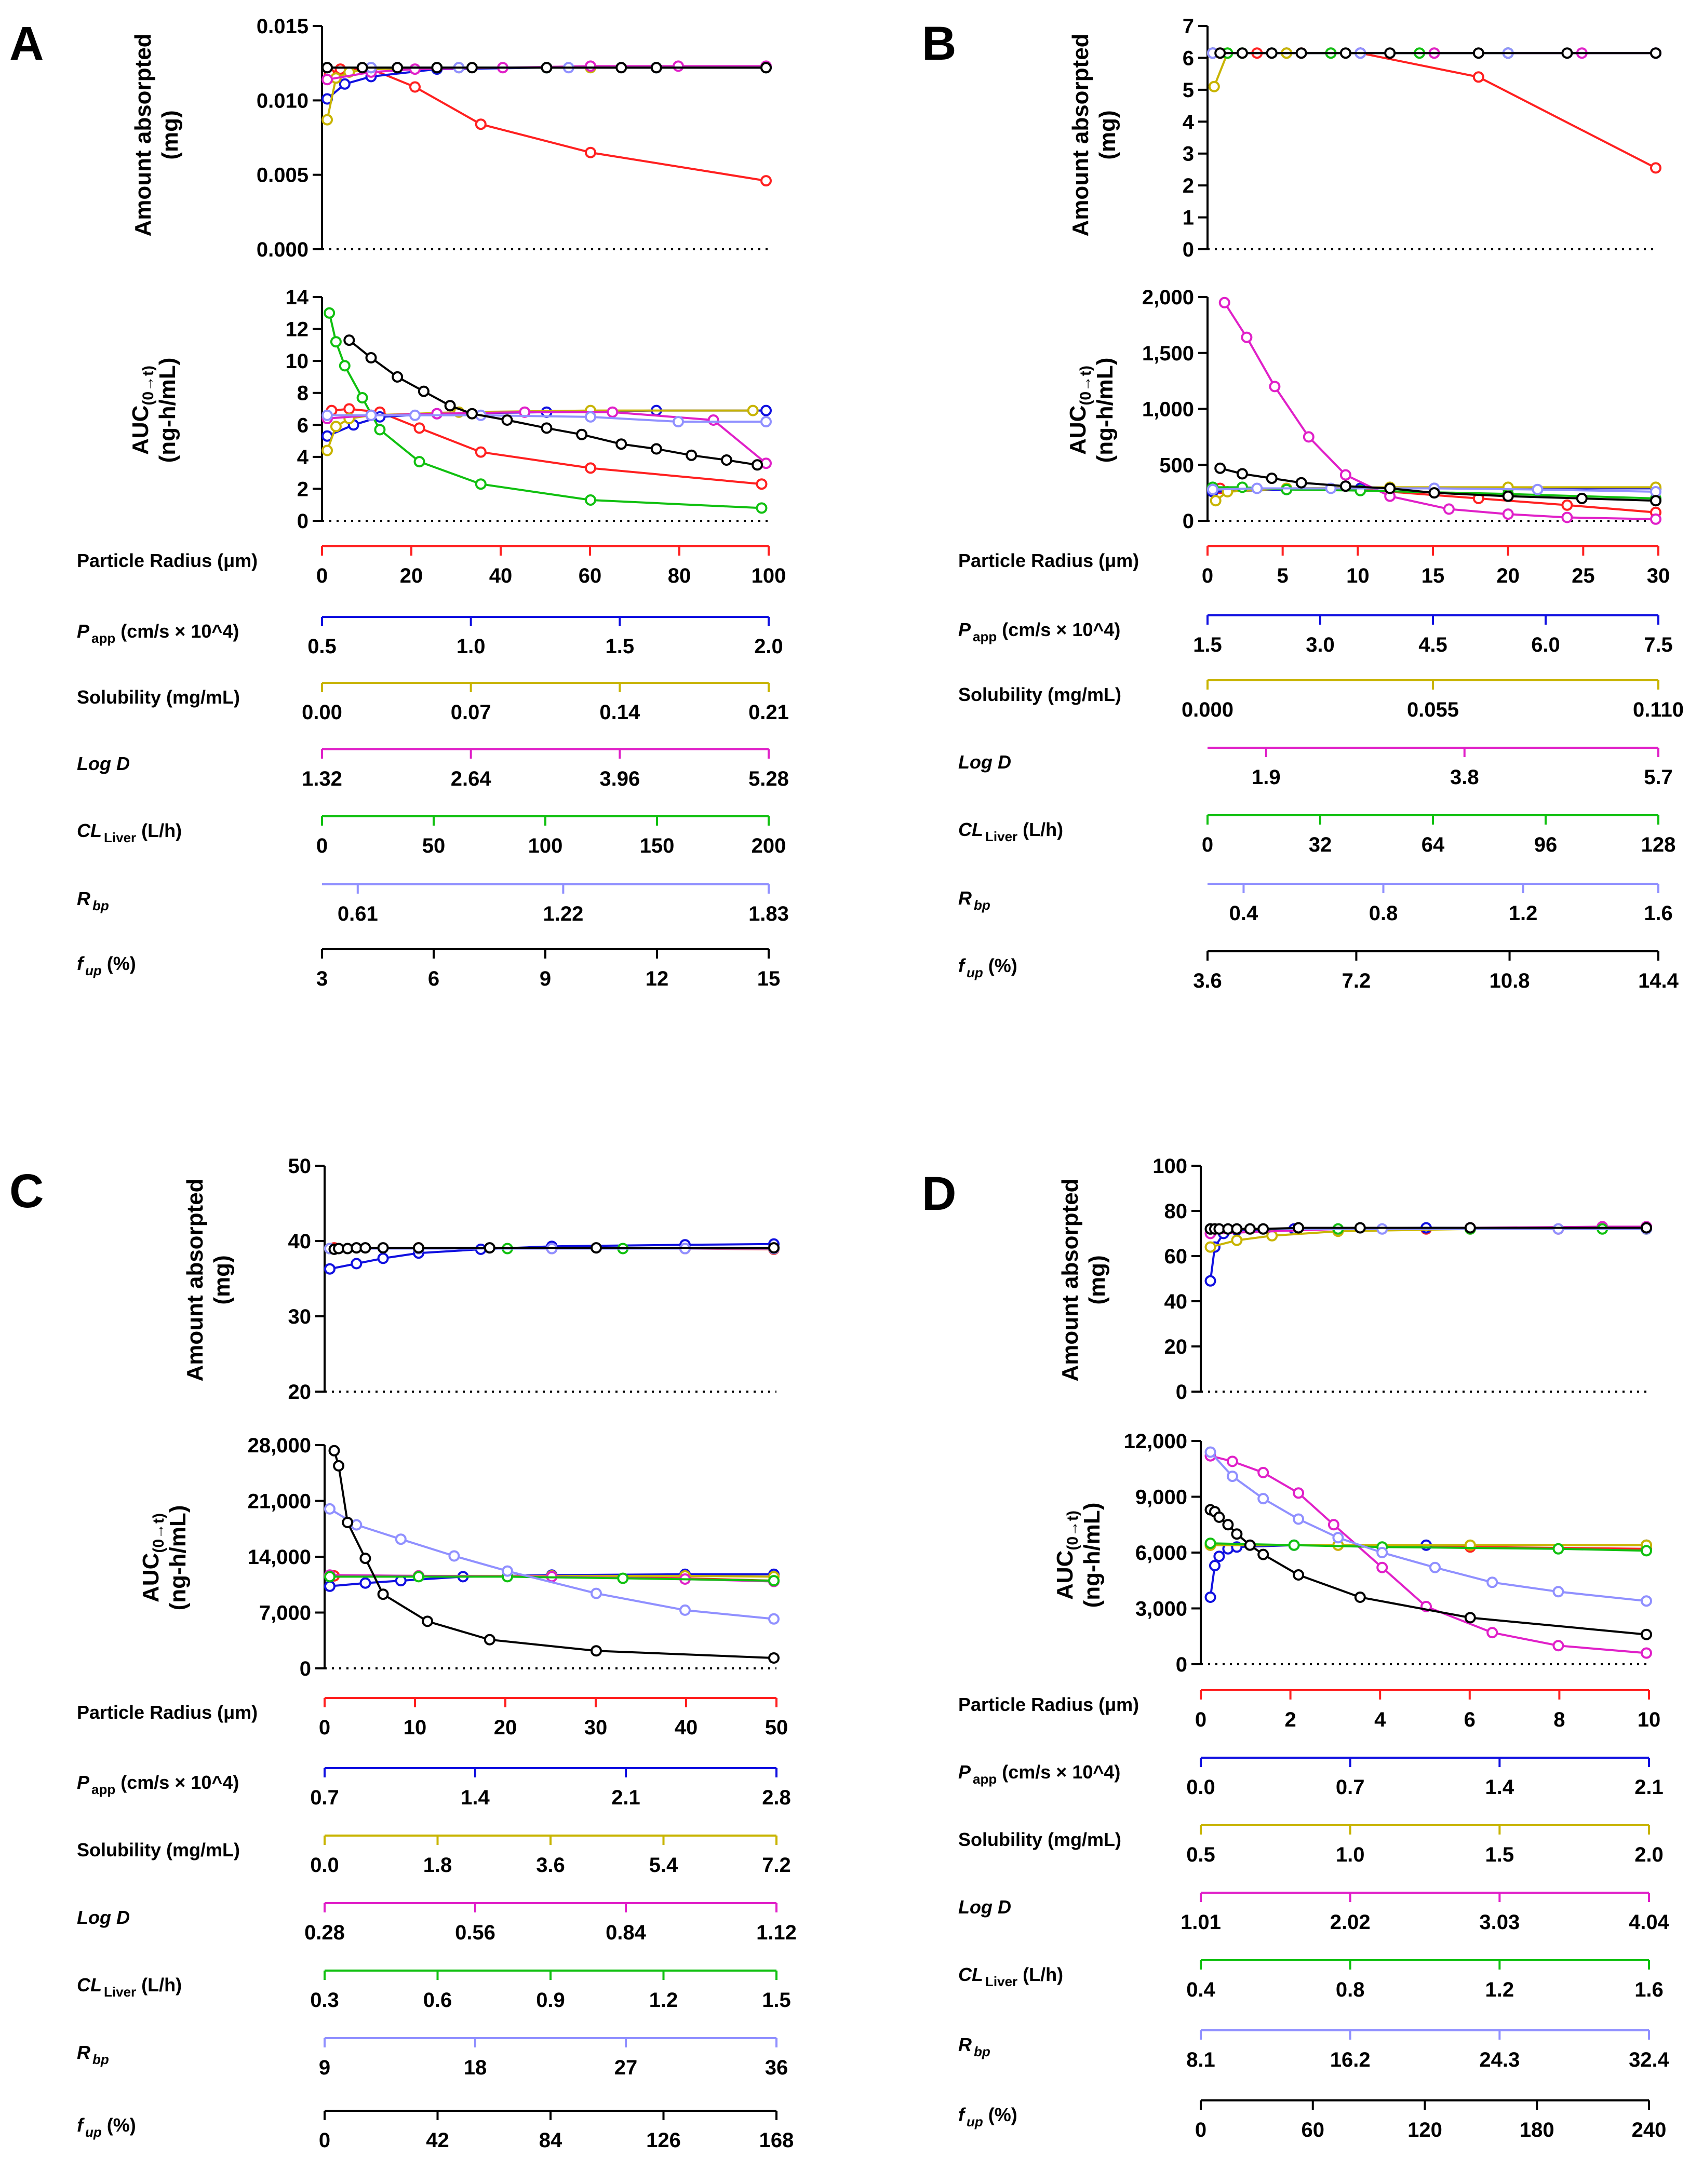 The width and height of the screenshot is (1703, 2184). Describe the element at coordinates (322, 646) in the screenshot. I see `scale-tick-label: 0.5` at that location.